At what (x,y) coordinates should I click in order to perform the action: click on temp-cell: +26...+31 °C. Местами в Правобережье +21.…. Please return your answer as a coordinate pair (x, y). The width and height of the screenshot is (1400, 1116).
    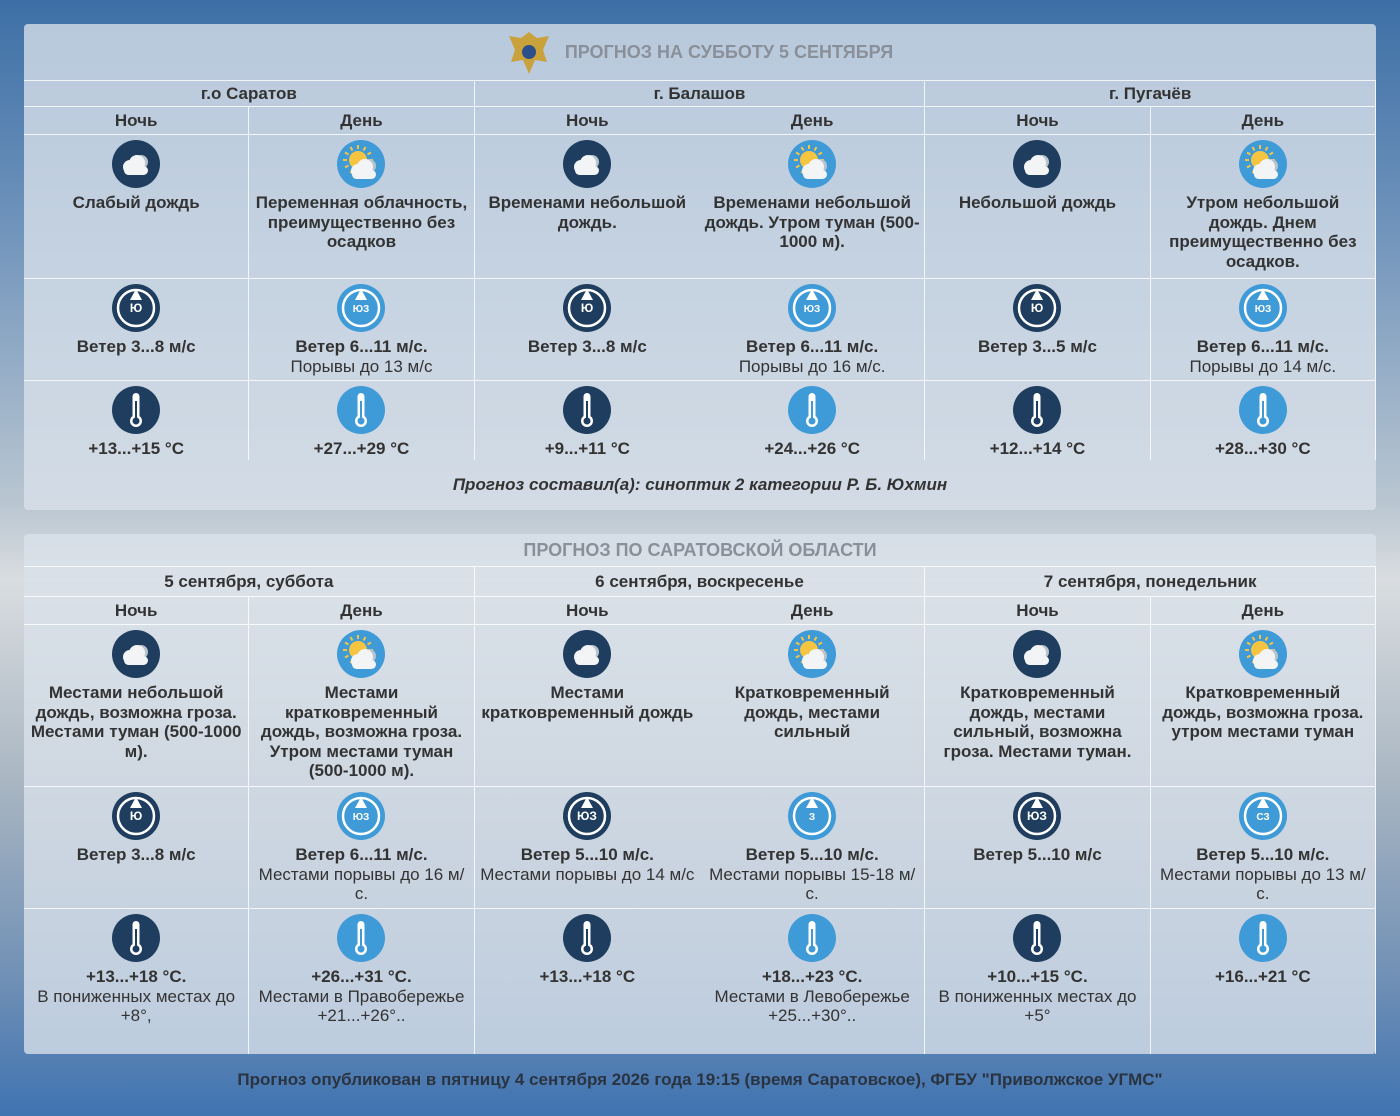
    Looking at the image, I should click on (362, 981).